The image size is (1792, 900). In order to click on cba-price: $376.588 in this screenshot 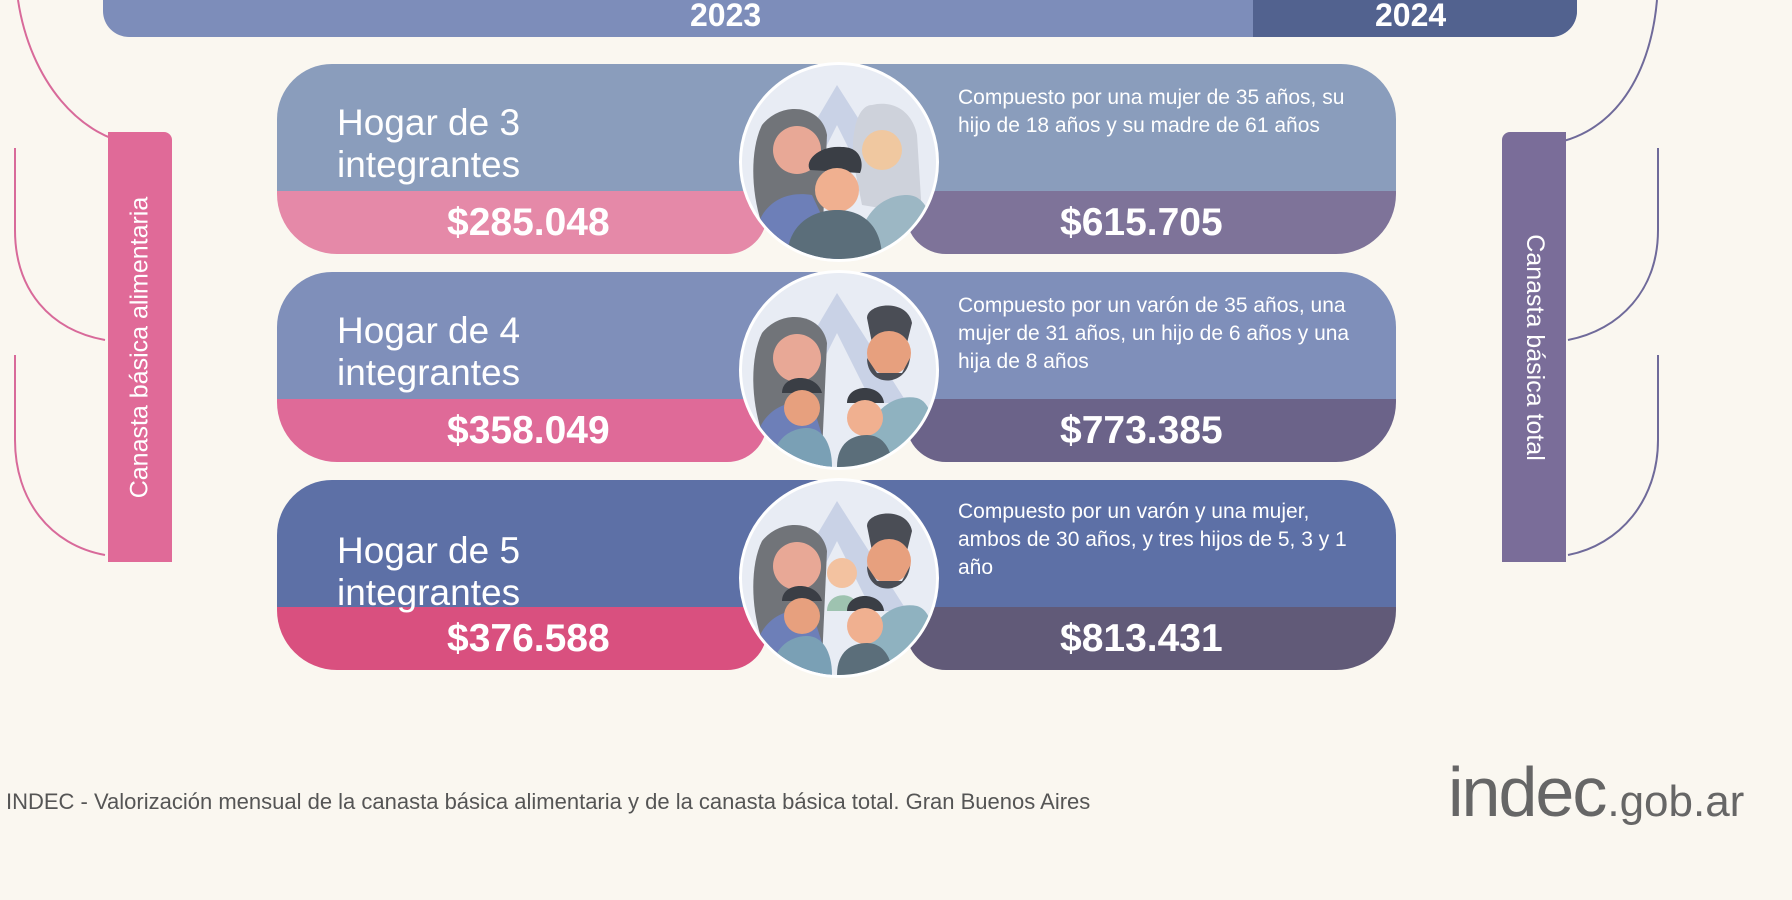, I will do `click(528, 638)`.